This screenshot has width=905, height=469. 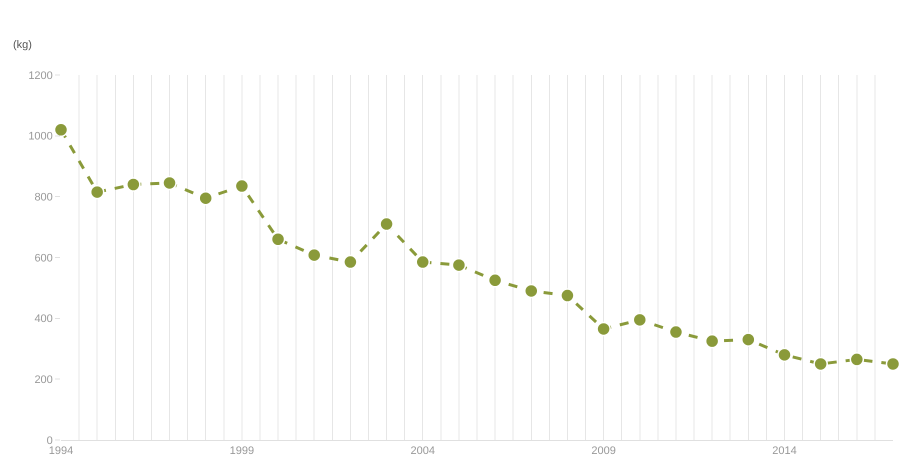 What do you see at coordinates (603, 451) in the screenshot?
I see `x-tick-label: 2009` at bounding box center [603, 451].